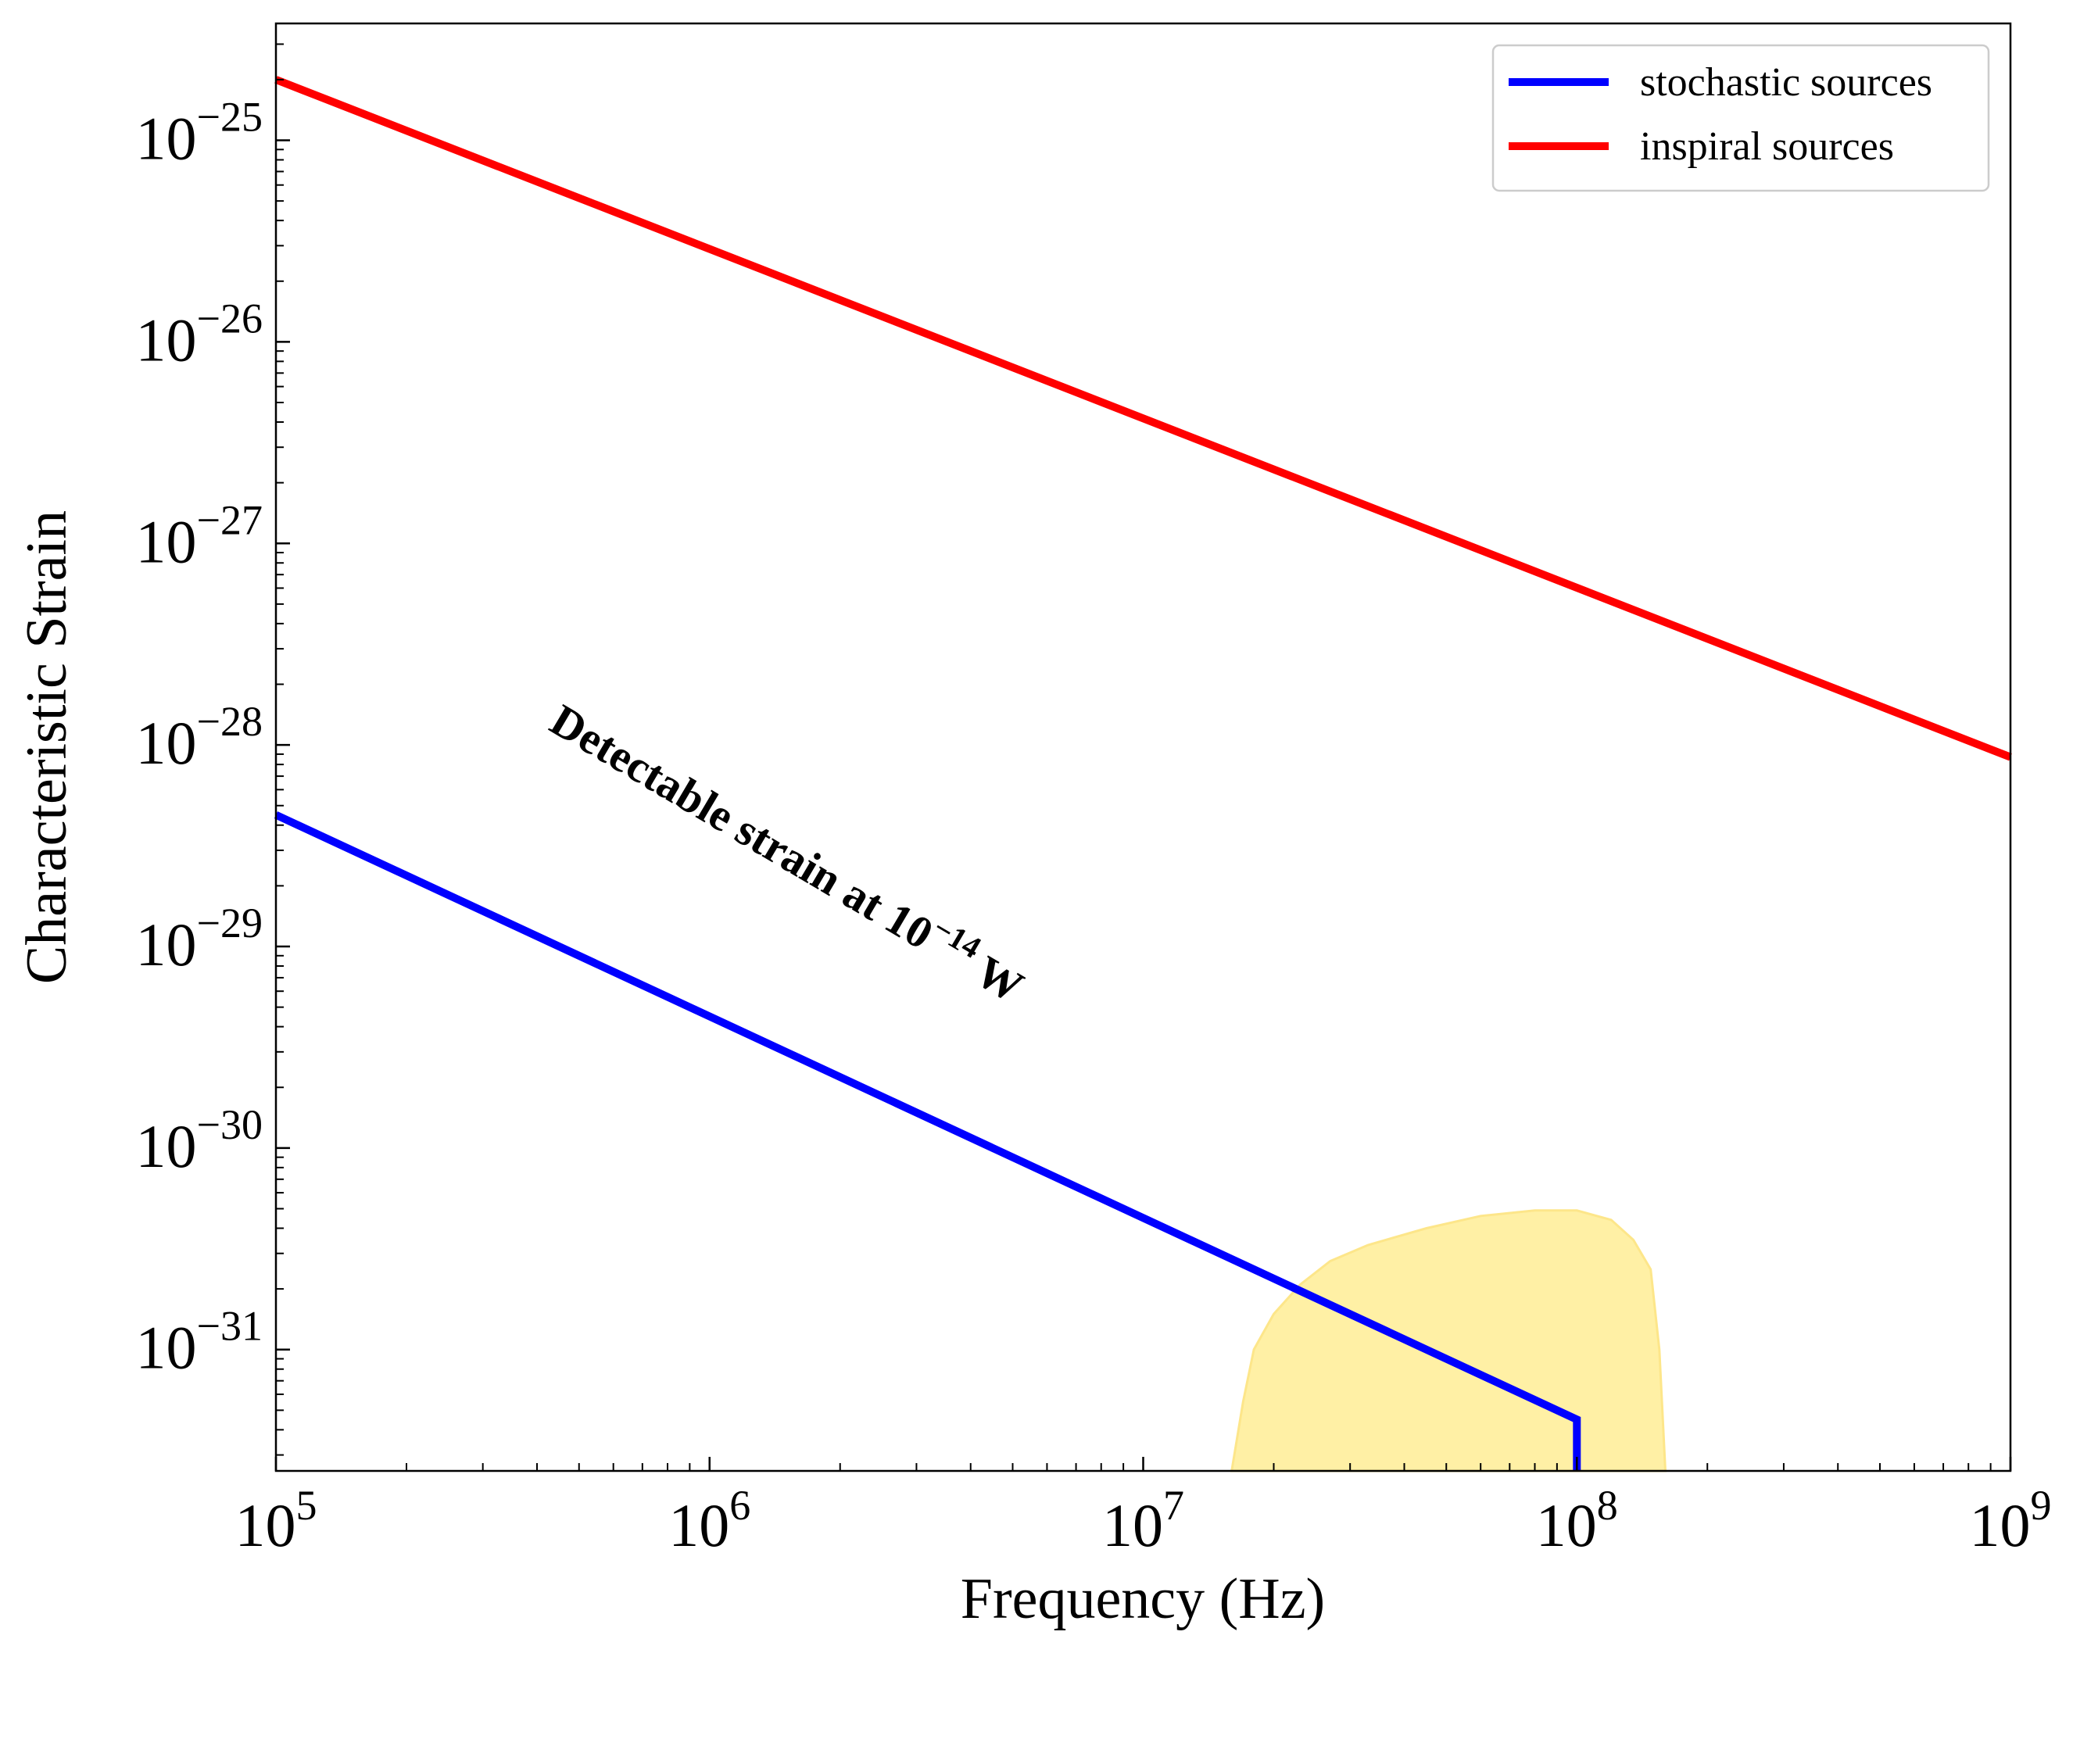 The image size is (2073, 1764). Describe the element at coordinates (276, 1520) in the screenshot. I see `x-tick-label: 10⁵` at that location.